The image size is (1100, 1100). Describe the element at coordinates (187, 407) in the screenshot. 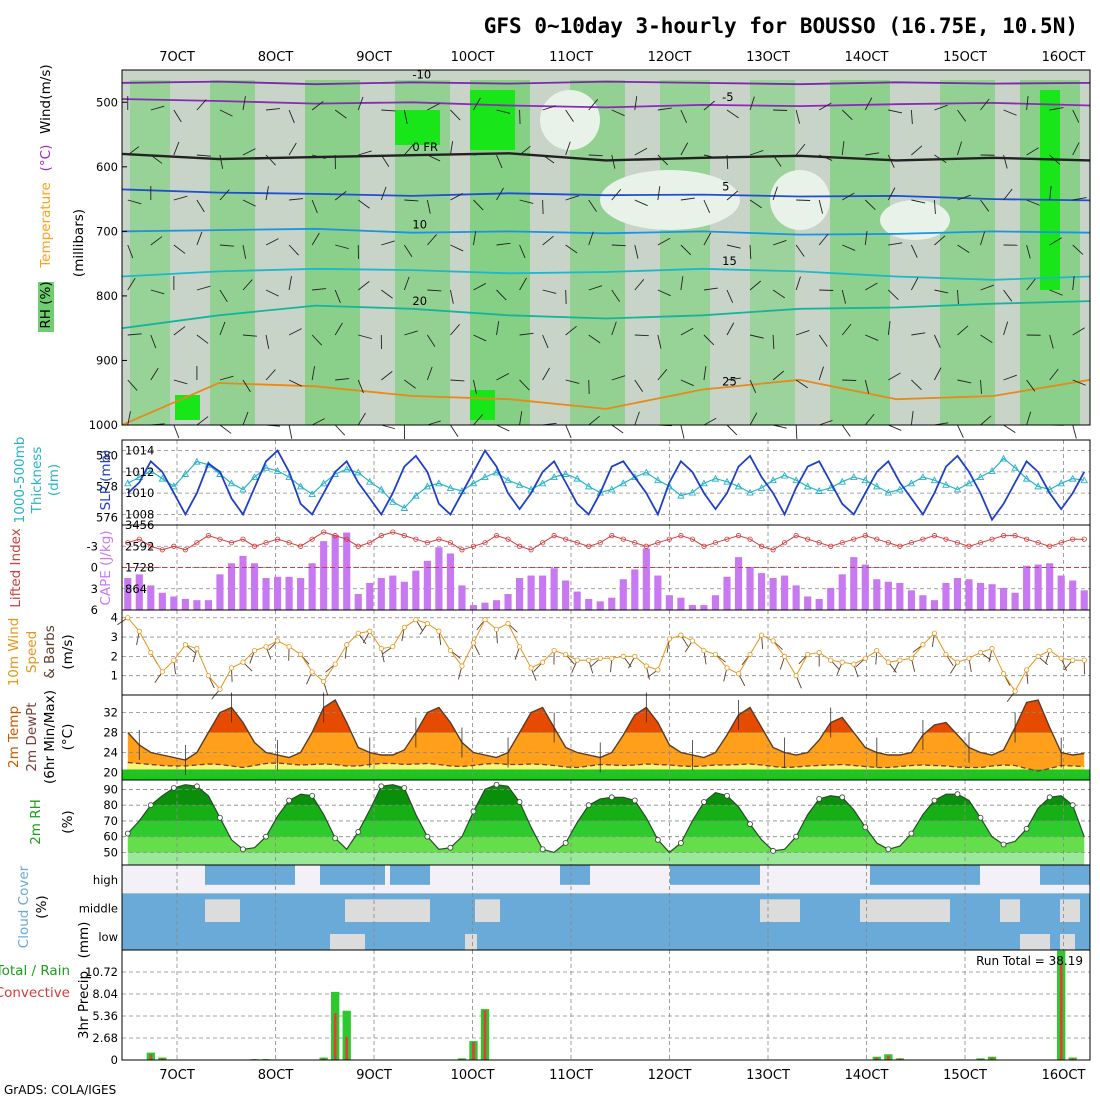

I see `rh-saturated-cell` at that location.